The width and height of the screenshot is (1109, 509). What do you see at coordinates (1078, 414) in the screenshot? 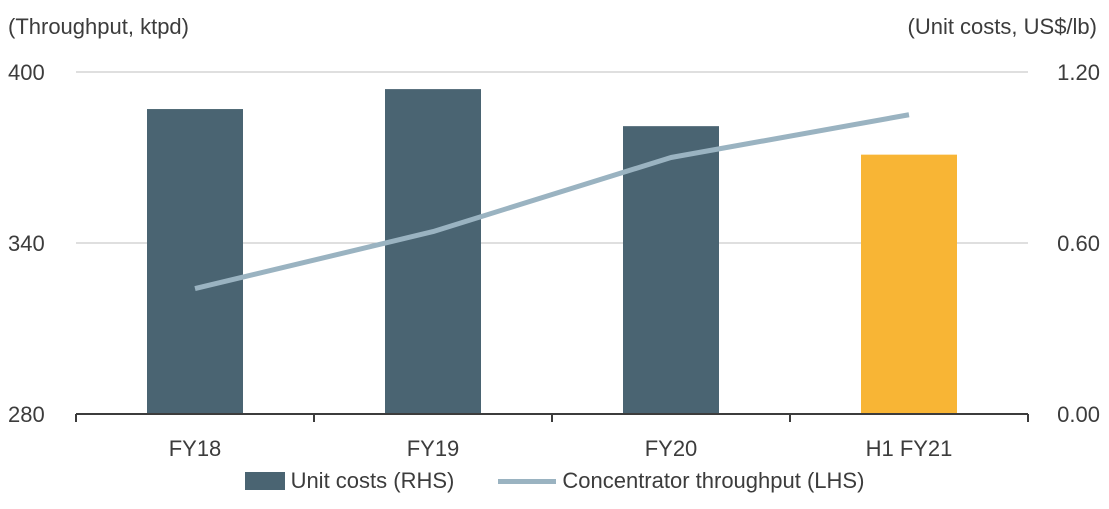
I see `right-tick-label: 0.00` at bounding box center [1078, 414].